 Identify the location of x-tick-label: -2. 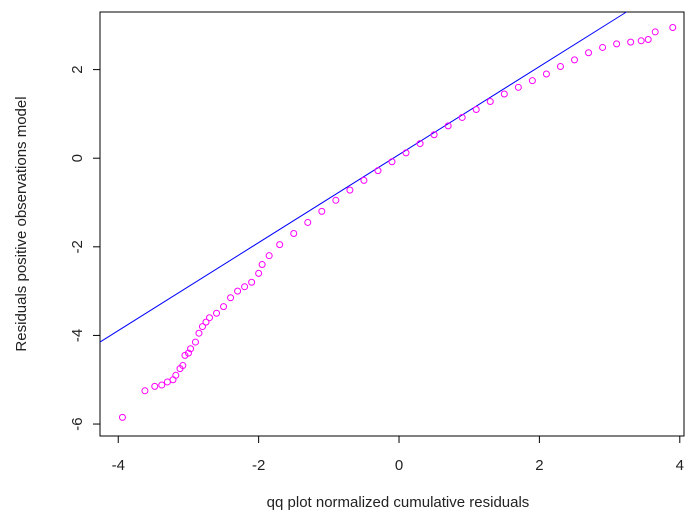
(258, 465).